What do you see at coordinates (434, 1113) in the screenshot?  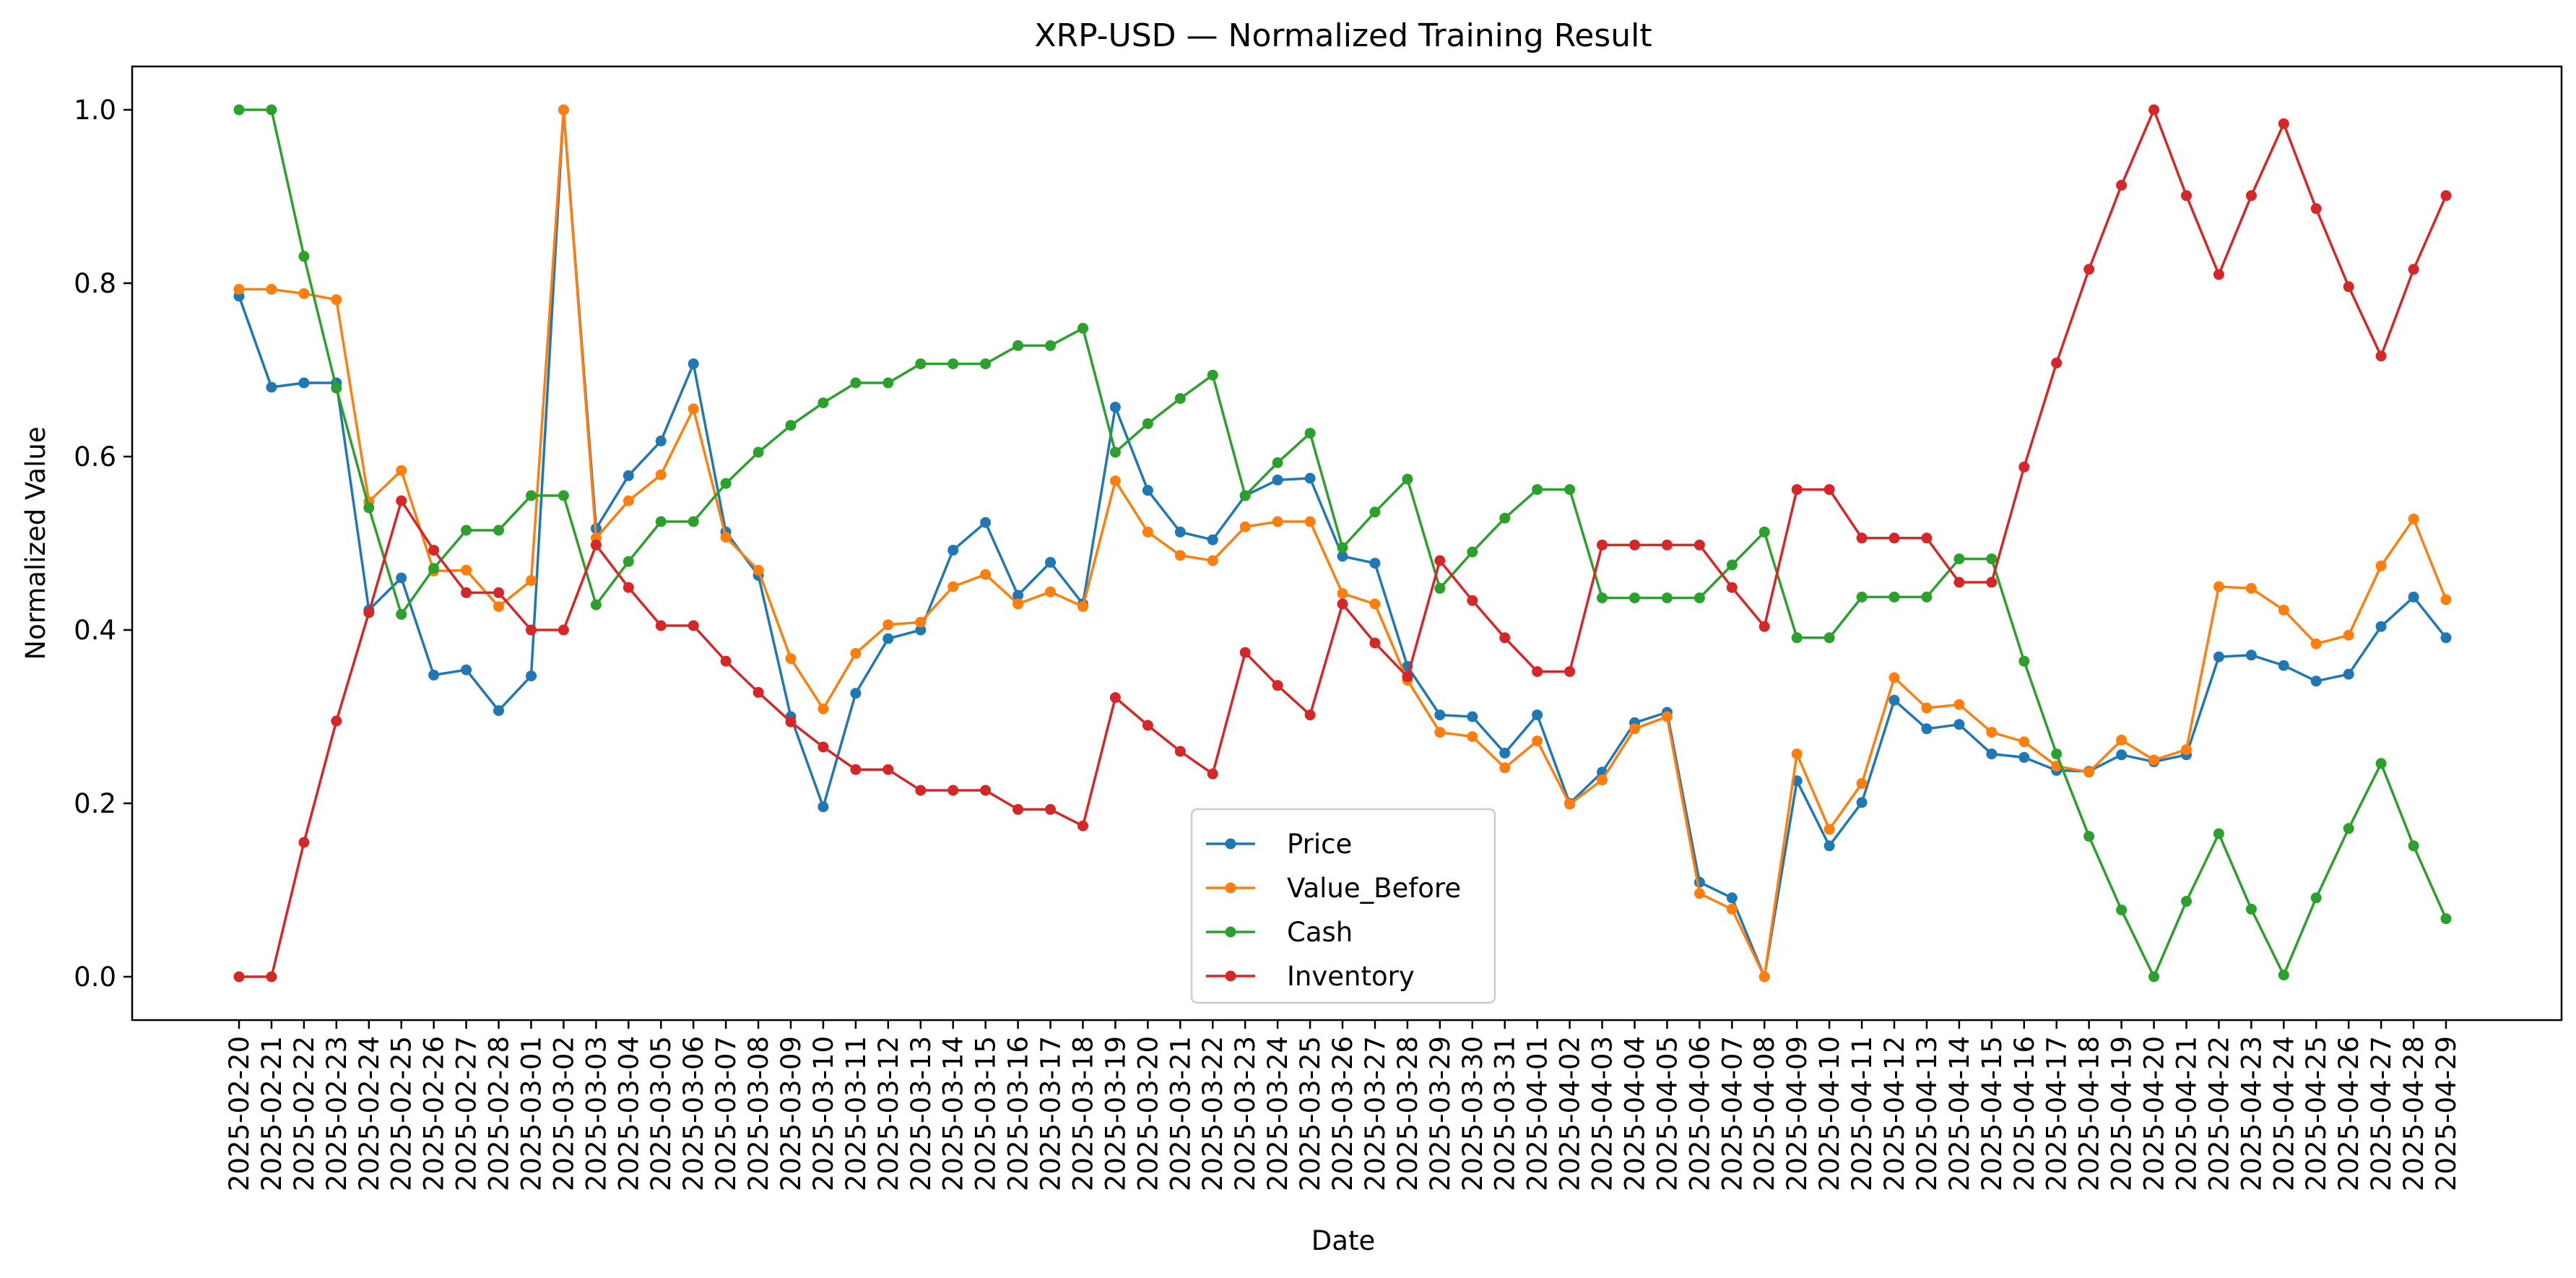 I see `x-tick-label: 2025-02-26` at bounding box center [434, 1113].